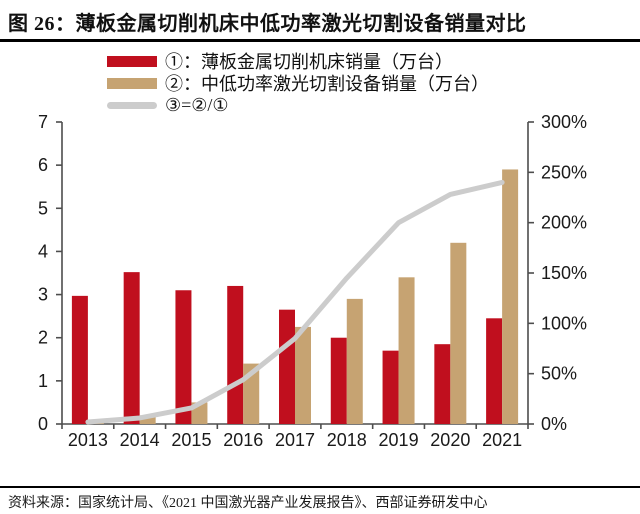  Describe the element at coordinates (494, 371) in the screenshot. I see `bar-machine-tool-sales-2021` at that location.